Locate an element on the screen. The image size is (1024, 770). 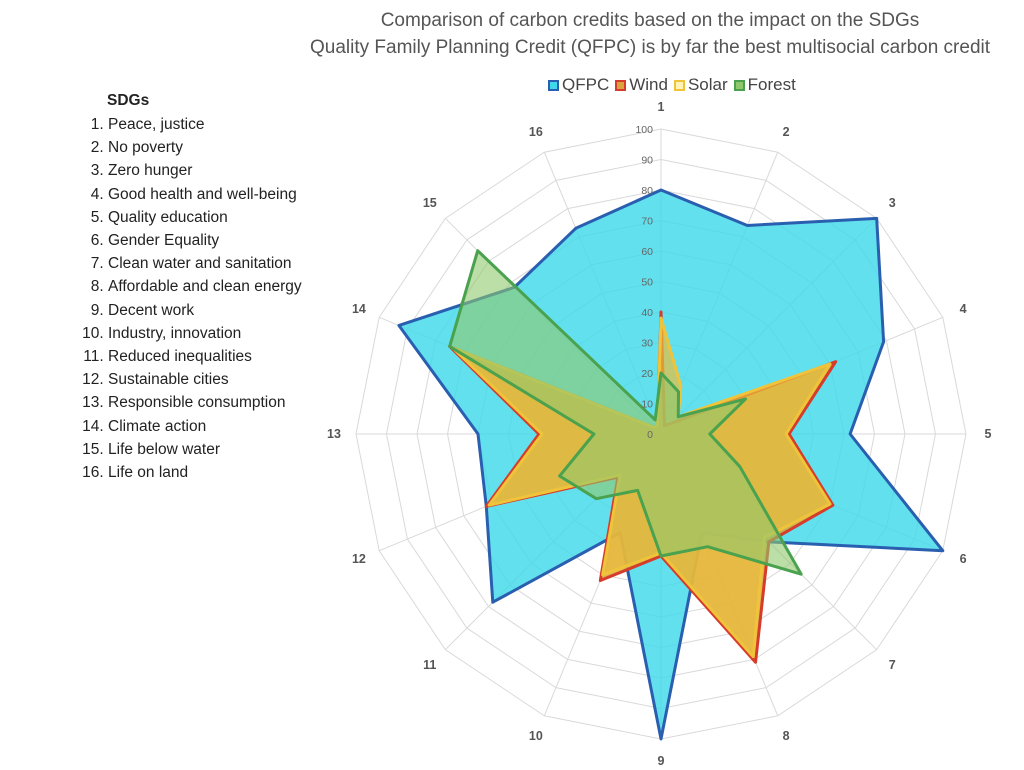
sdg-item-10: Industry, innovation is located at coordinates (205, 333).